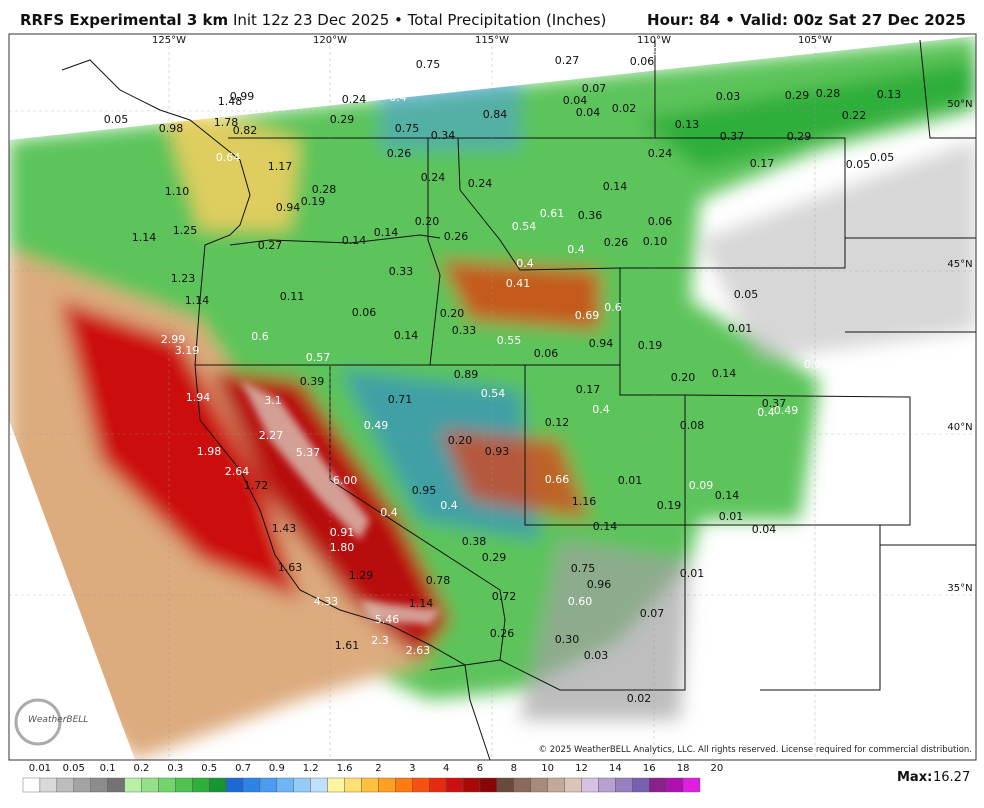 This screenshot has height=808, width=984. I want to click on precip-value: 1.43, so click(284, 528).